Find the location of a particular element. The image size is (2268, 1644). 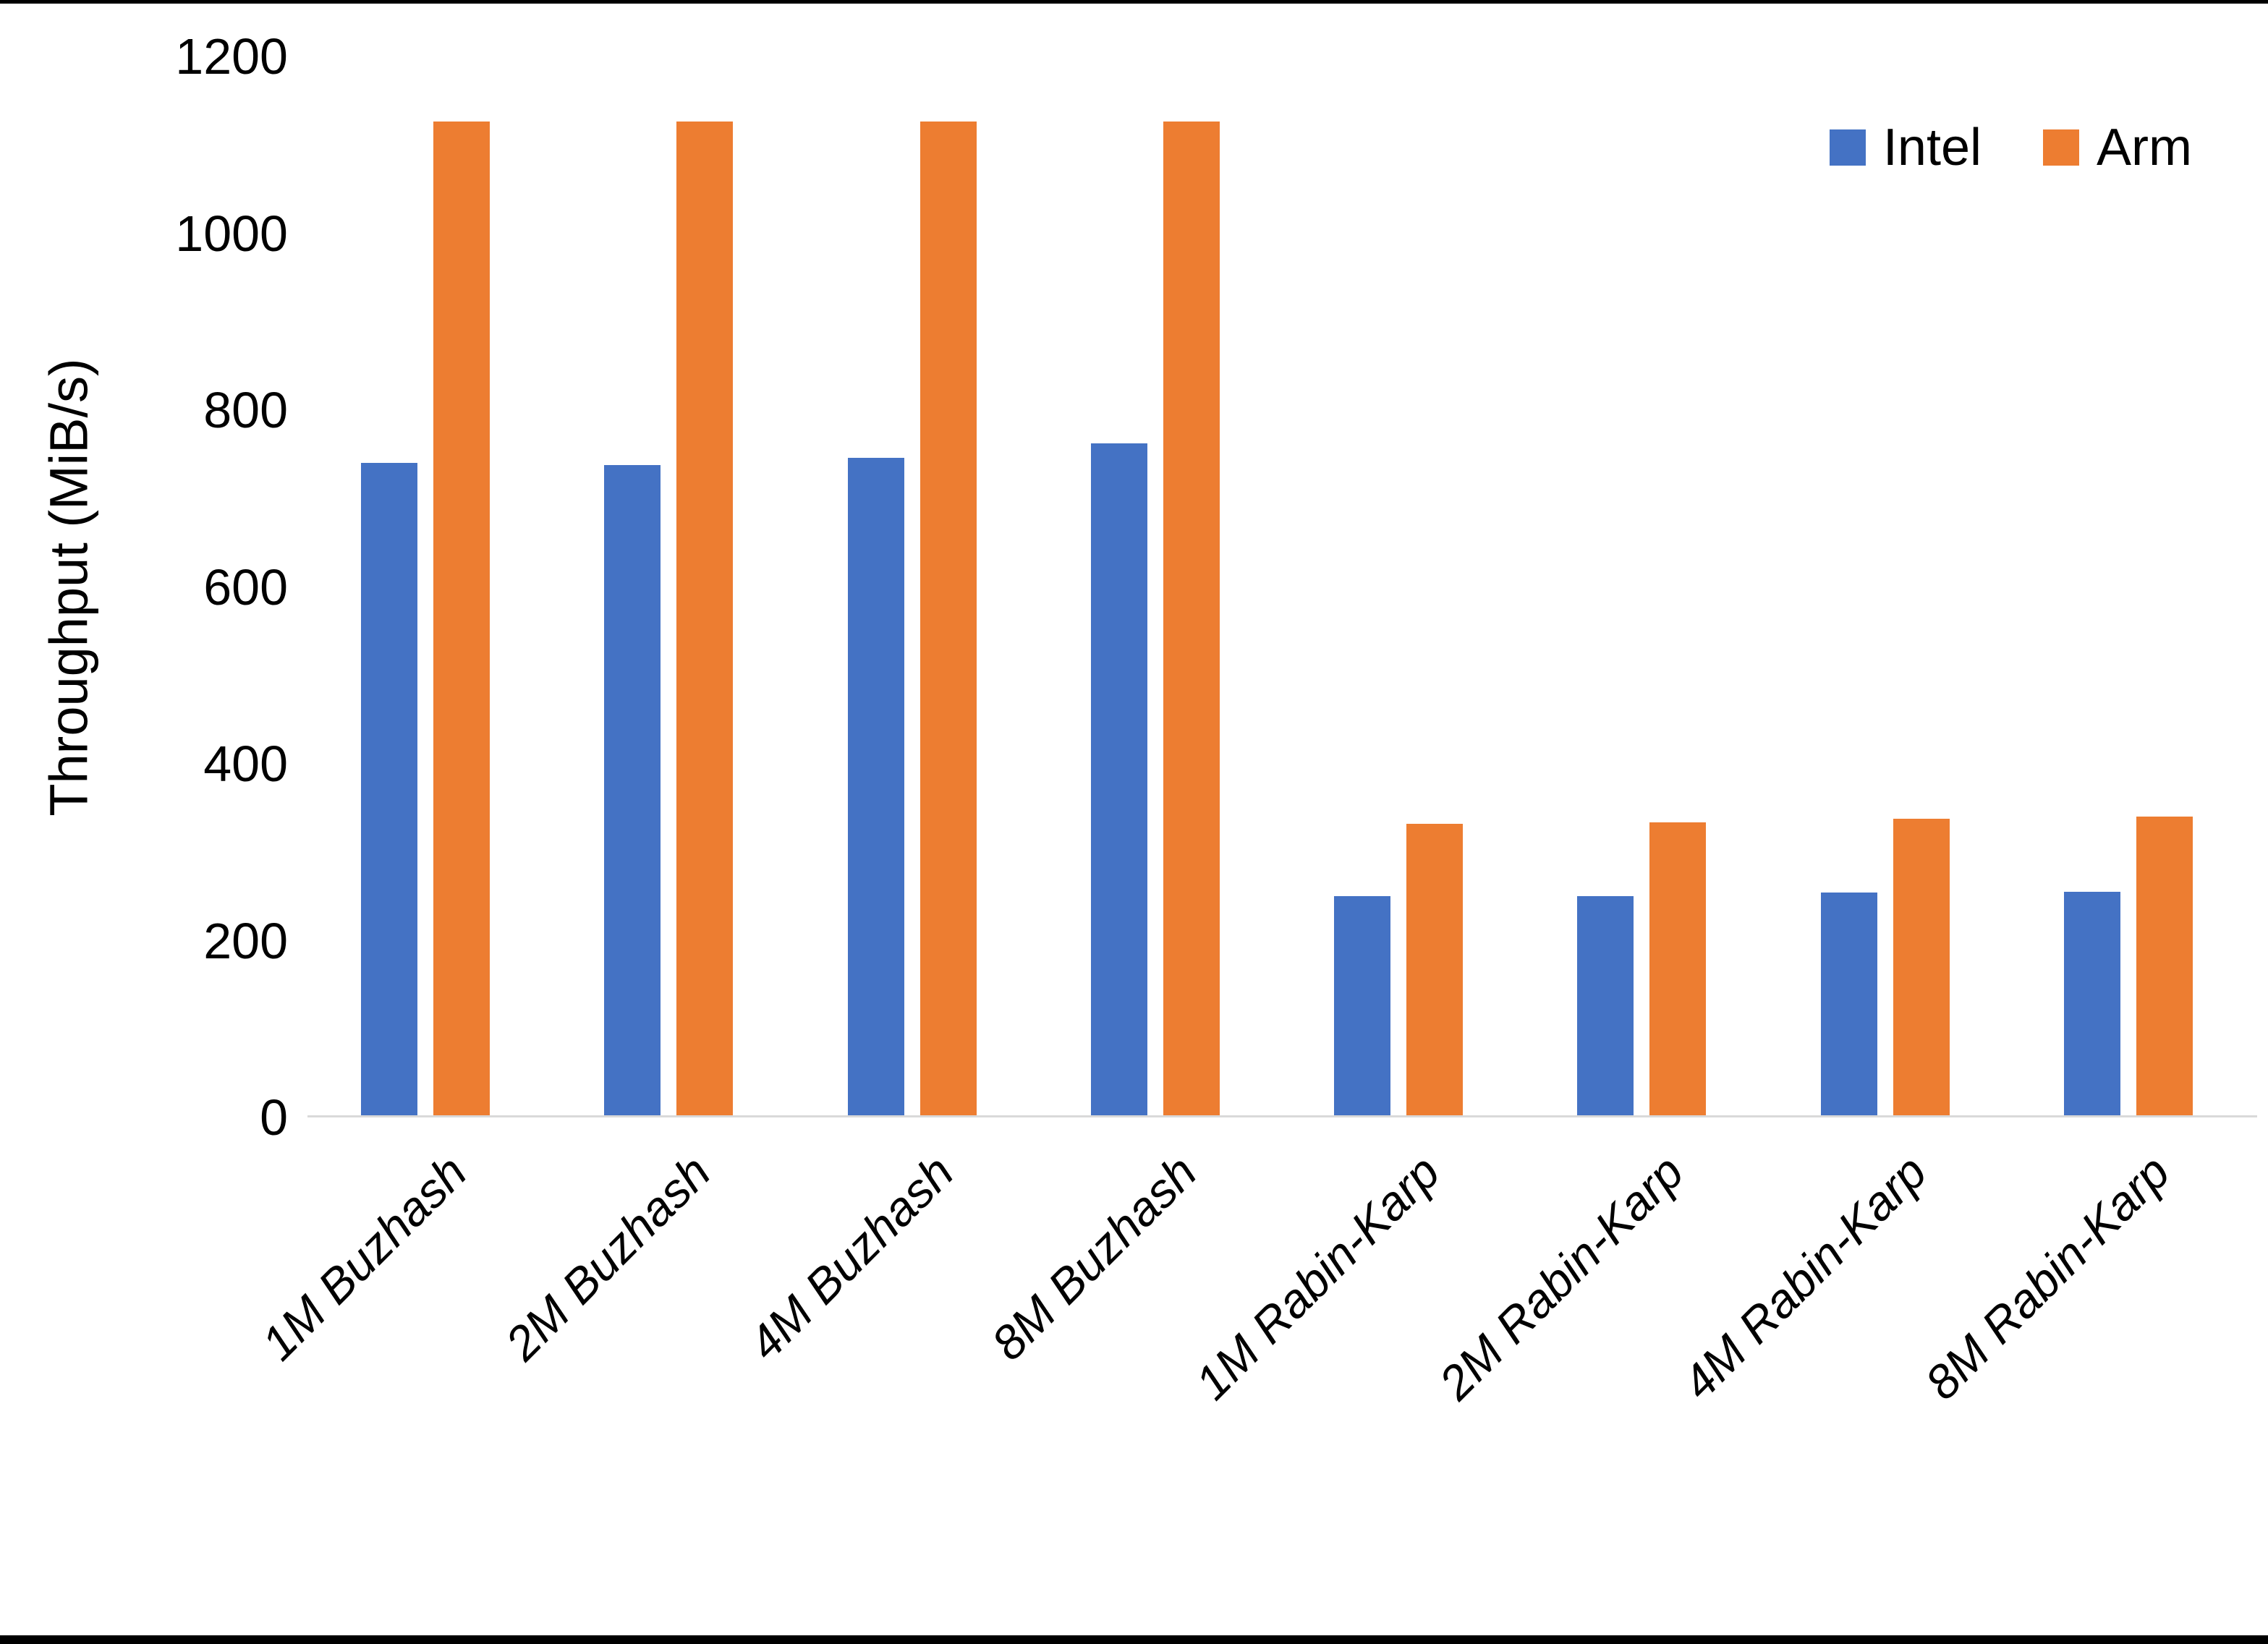

intel-series-swatch-icon is located at coordinates (1847, 147).